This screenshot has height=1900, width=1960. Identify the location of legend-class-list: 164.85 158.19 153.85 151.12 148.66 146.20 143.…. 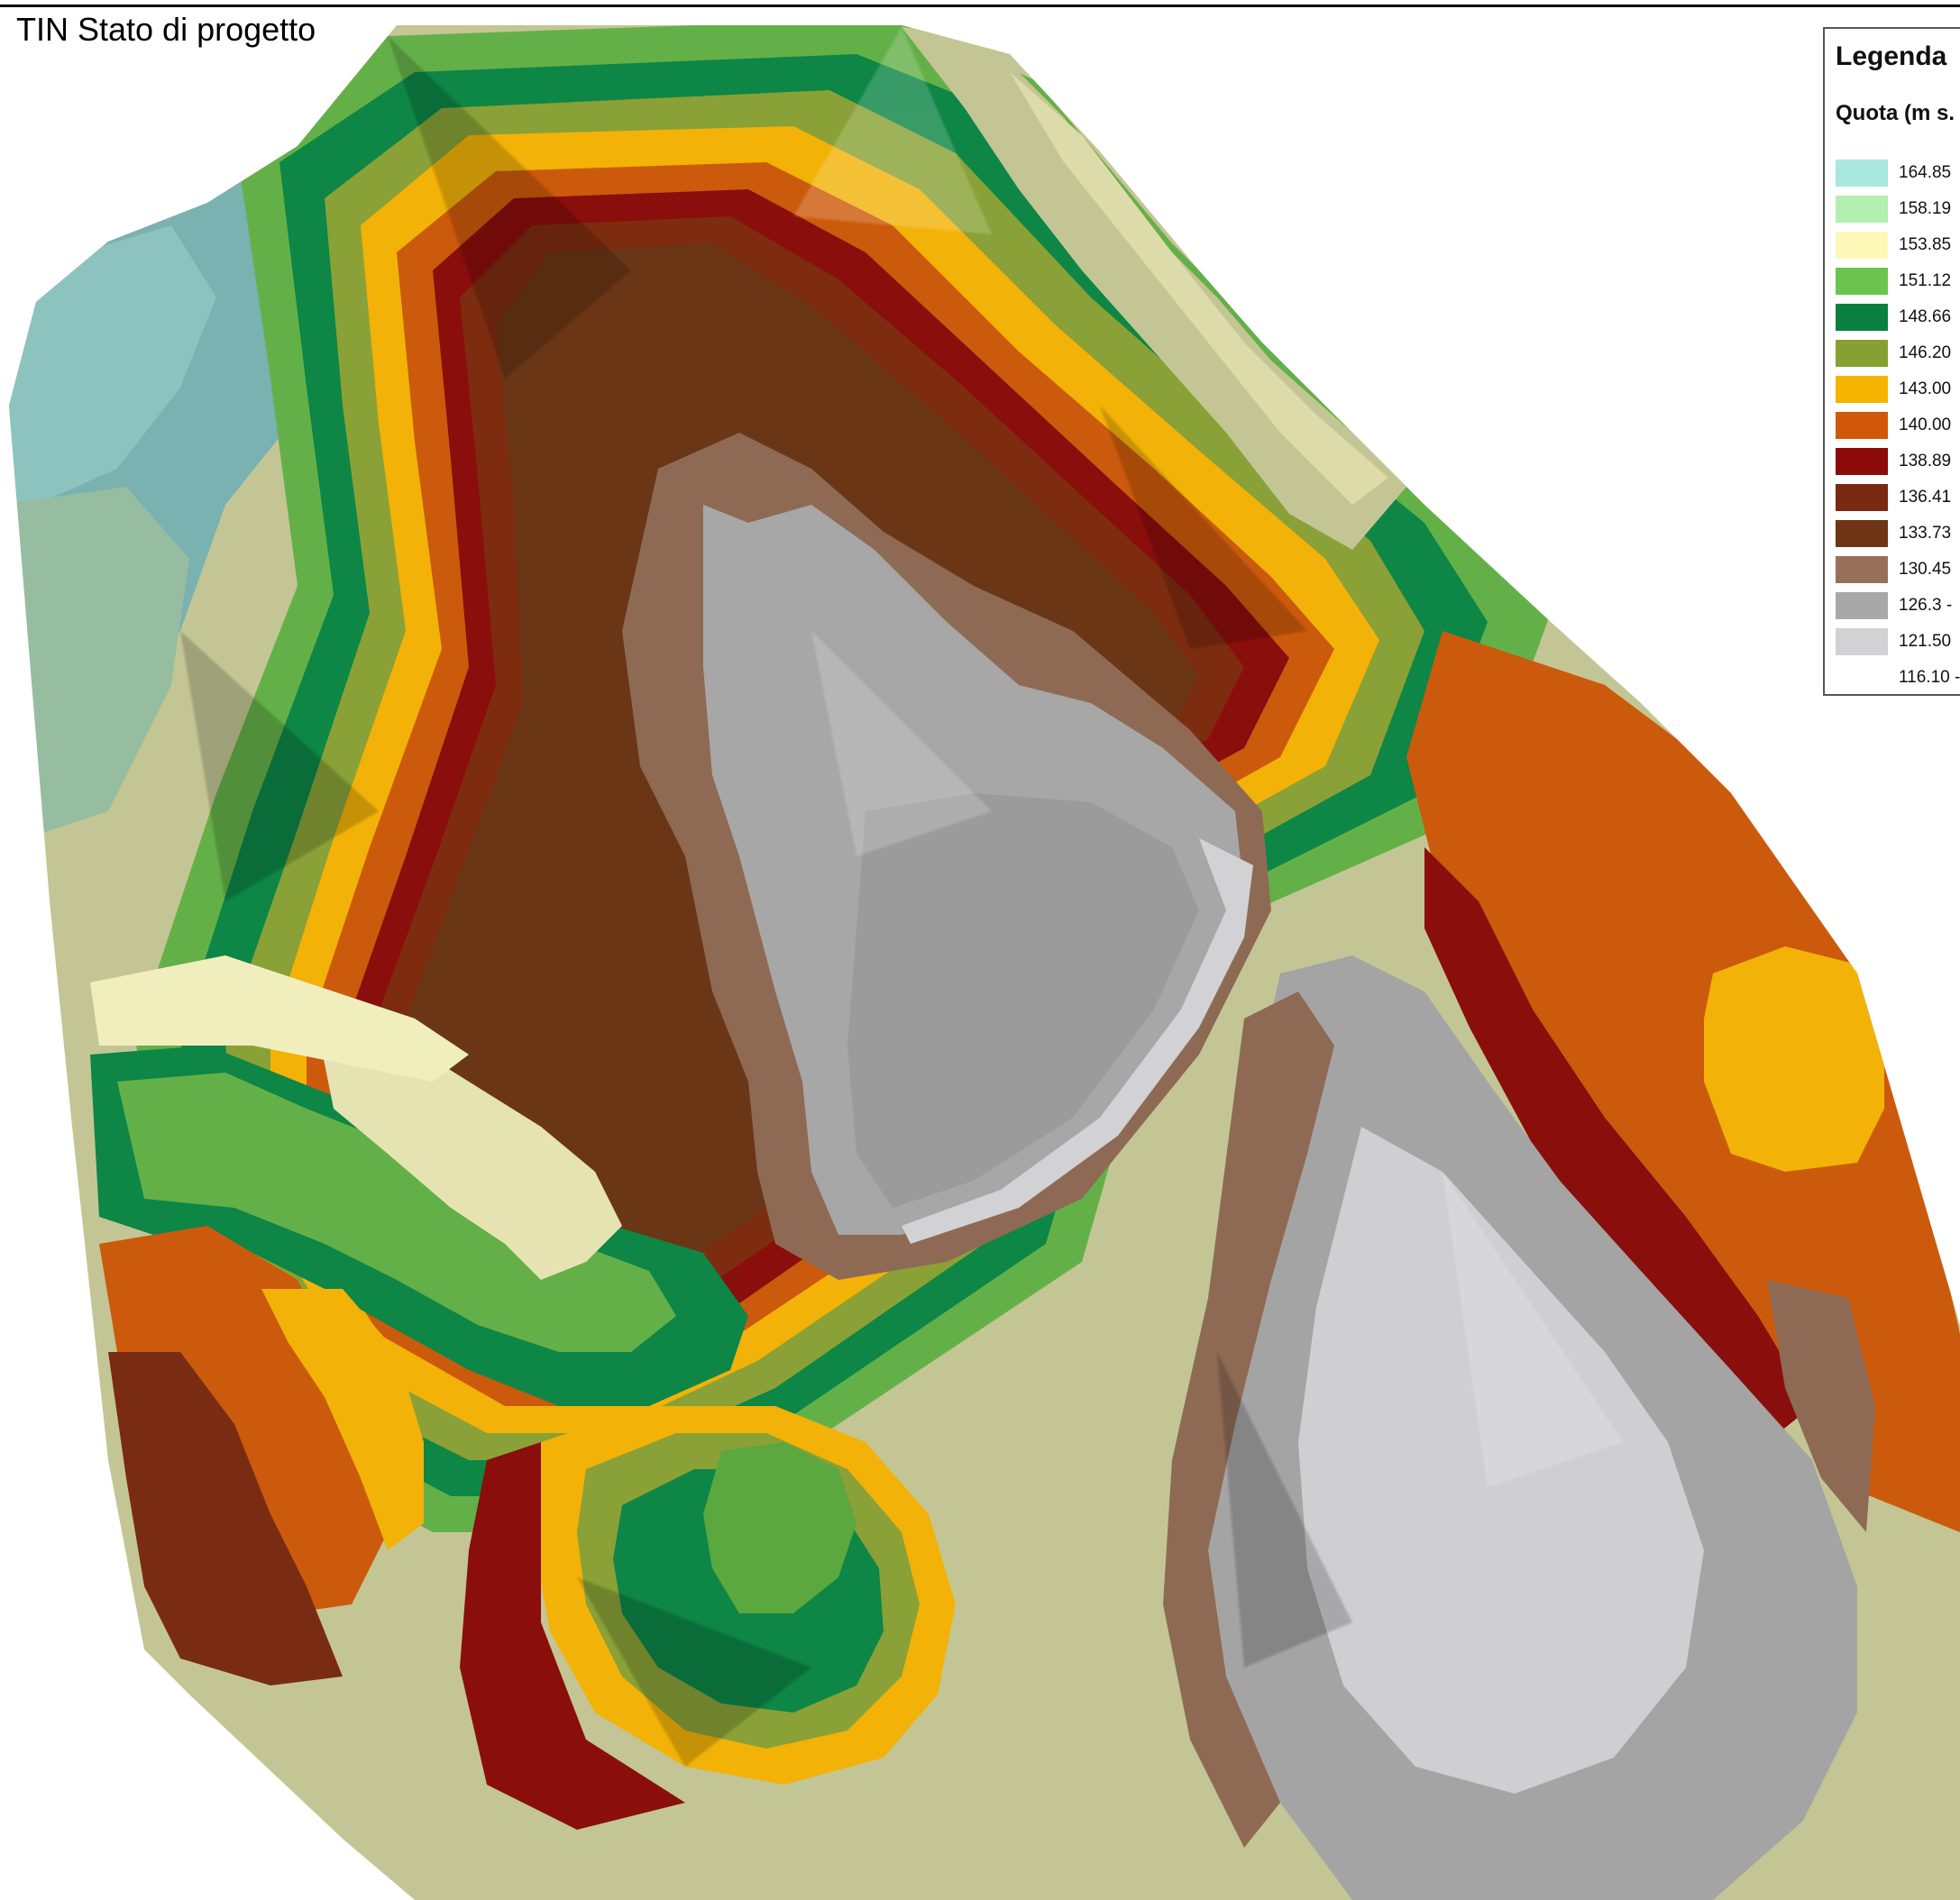
(1898, 425).